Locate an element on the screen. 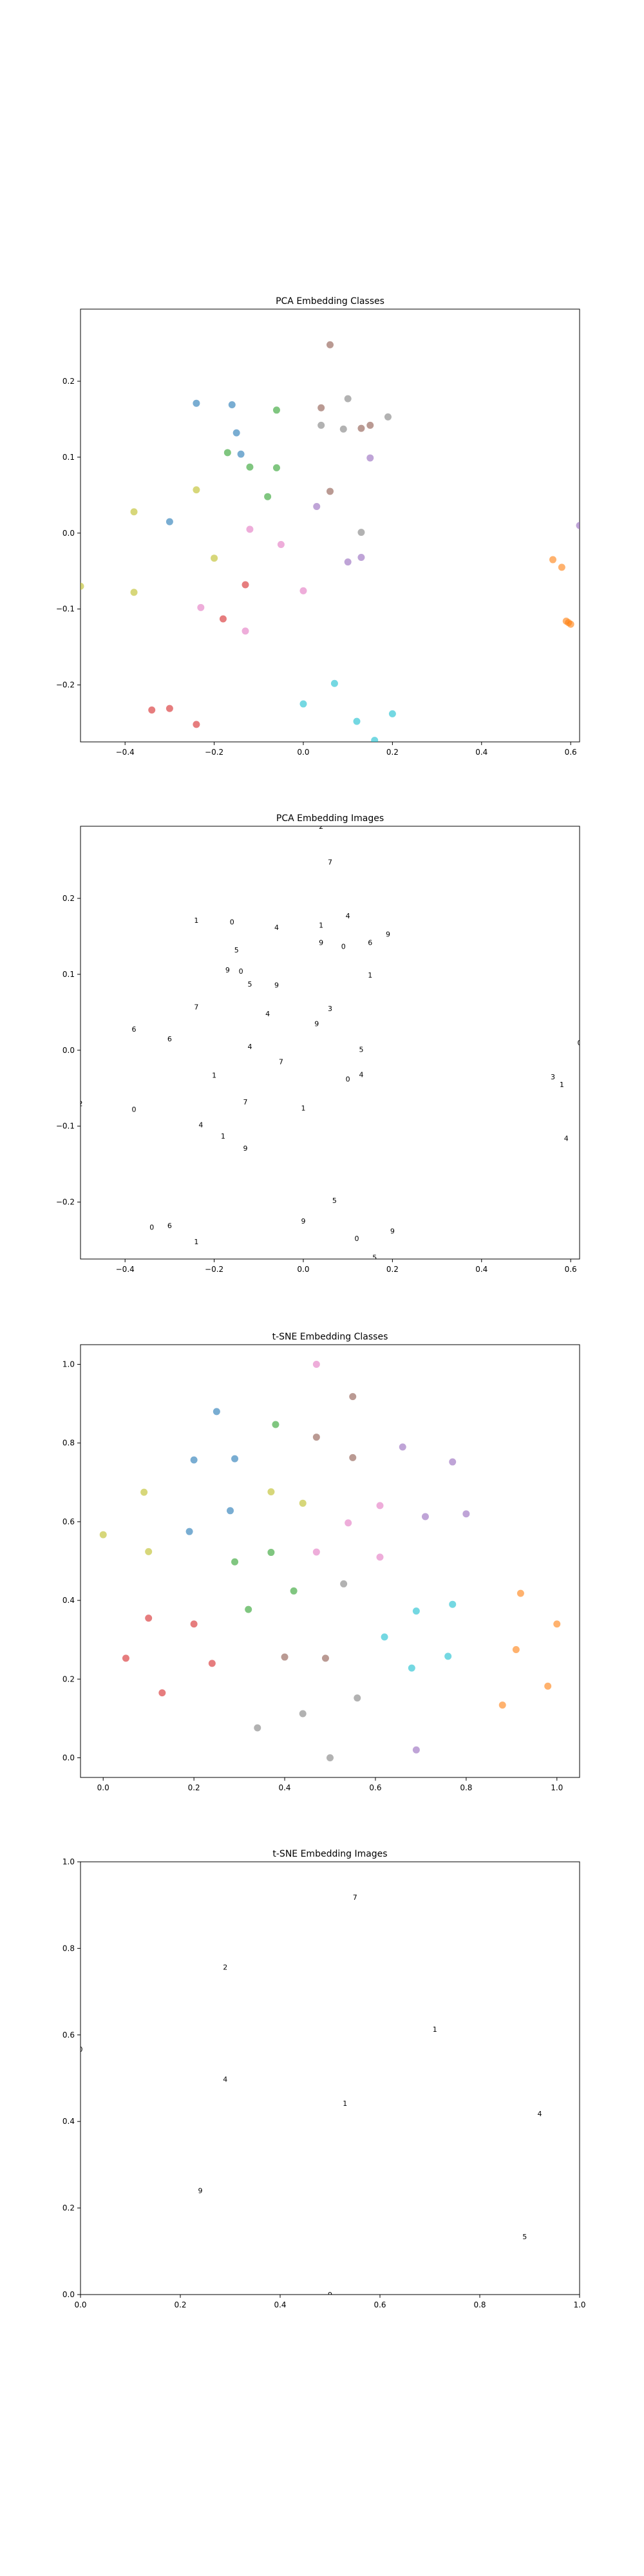 This screenshot has height=2576, width=644. x-tick-label: 1.0 is located at coordinates (579, 2304).